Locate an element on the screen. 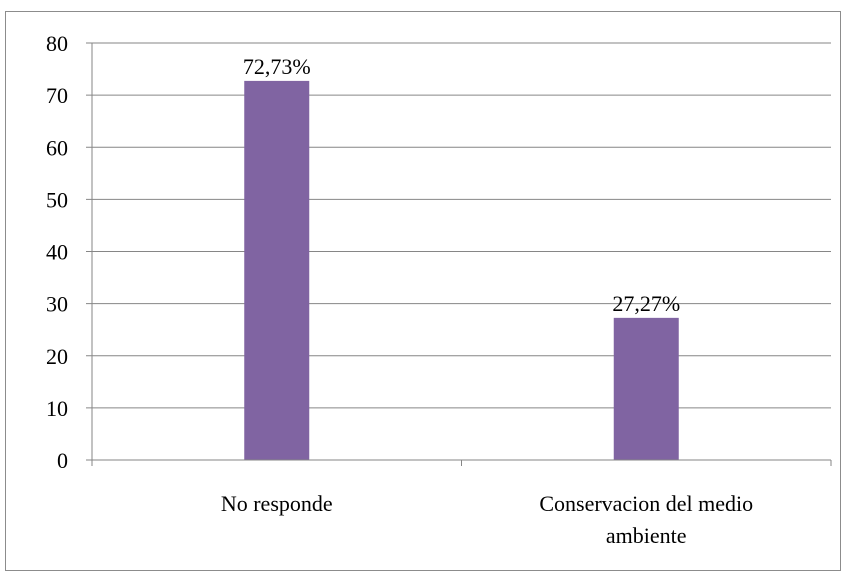 The image size is (848, 577). y-tick-label: 10 is located at coordinates (57, 408).